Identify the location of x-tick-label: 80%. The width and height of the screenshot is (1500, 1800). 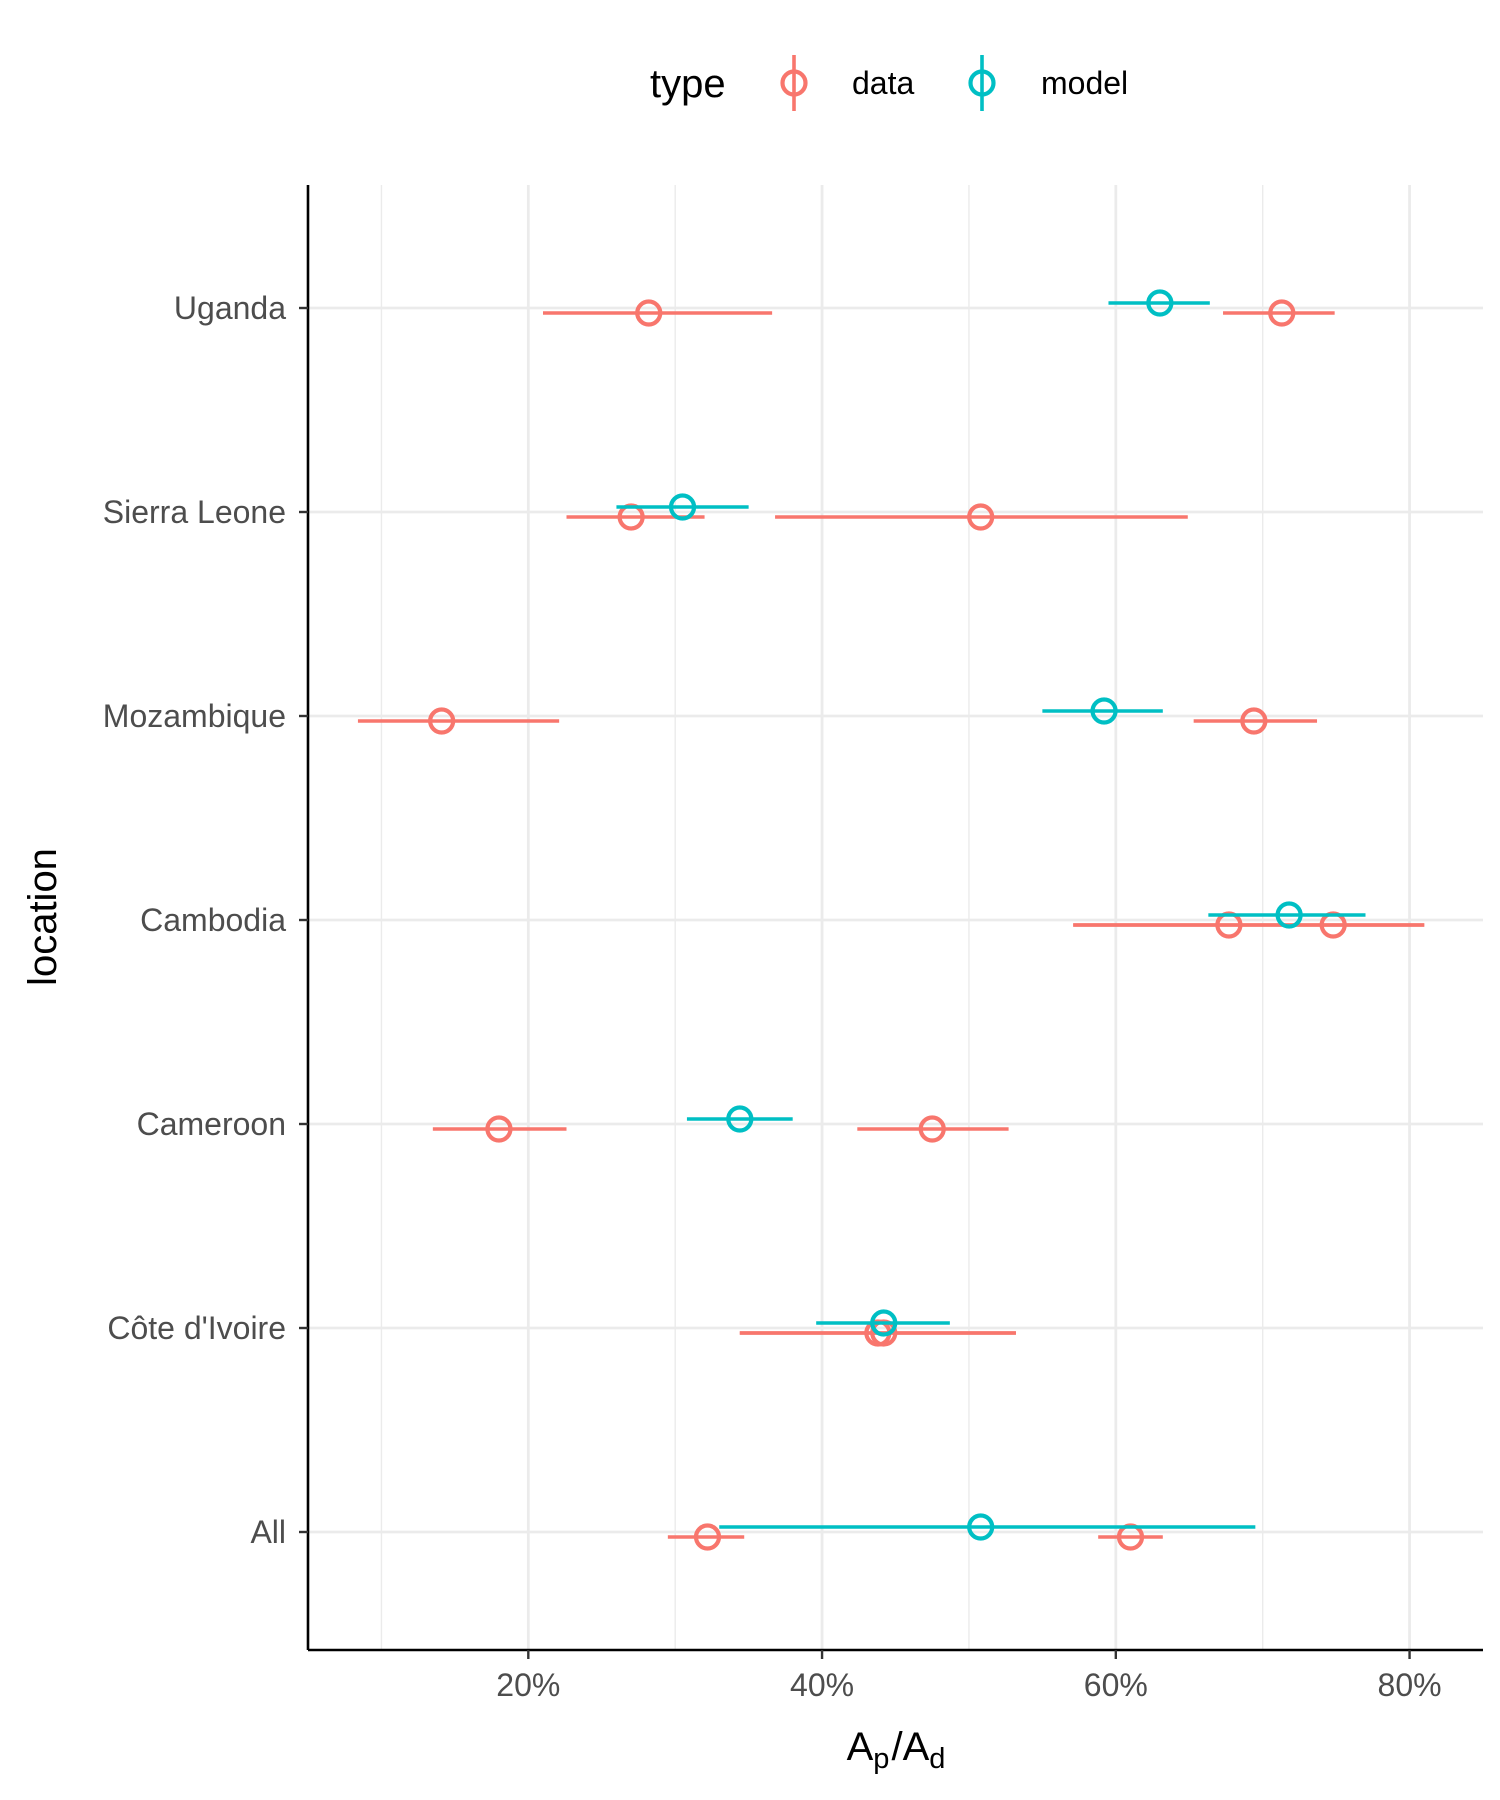
(1410, 1685).